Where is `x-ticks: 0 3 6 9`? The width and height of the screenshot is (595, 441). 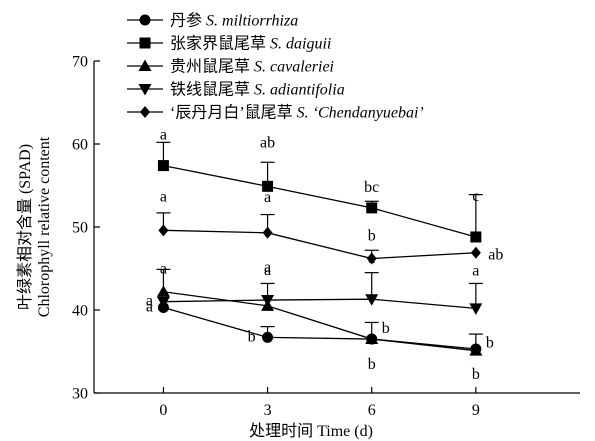 x-ticks: 0 3 6 9 is located at coordinates (319, 403).